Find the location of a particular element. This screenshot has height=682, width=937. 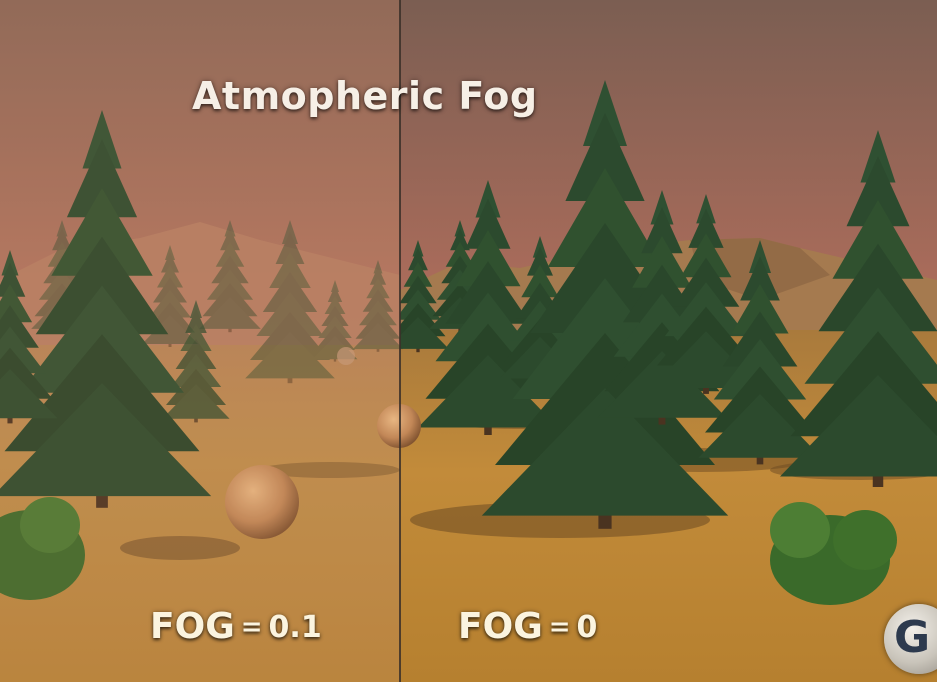

fog-value: 0.1 is located at coordinates (295, 627).